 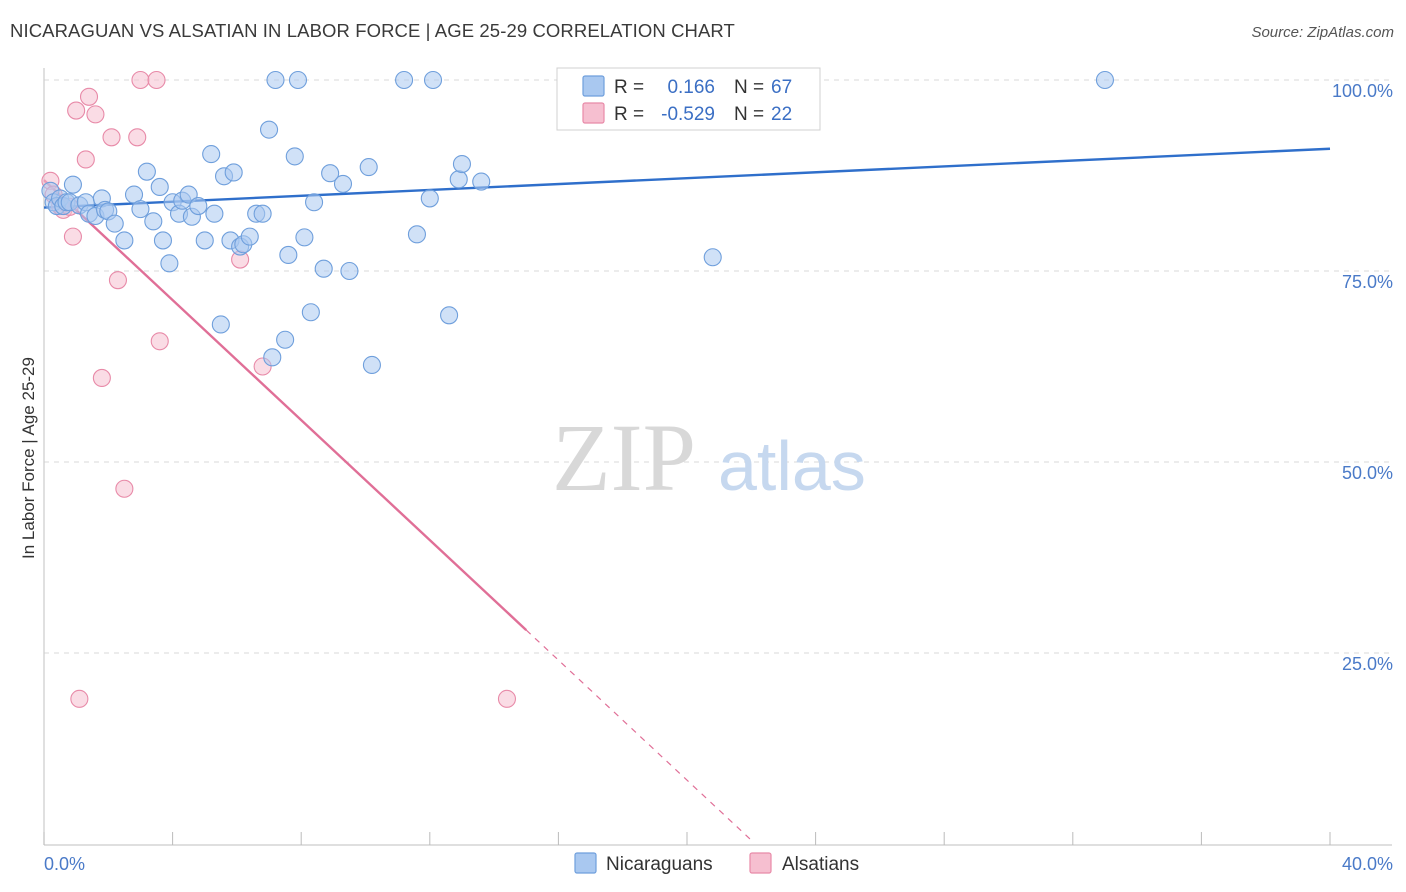 I want to click on legend-bottom-alsatians: Alsatians, so click(x=820, y=864).